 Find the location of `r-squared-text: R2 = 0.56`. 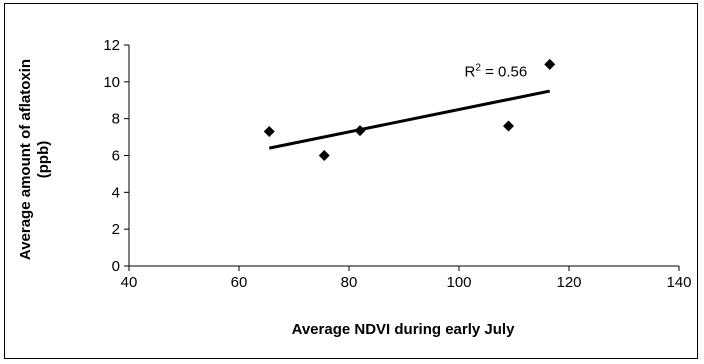

r-squared-text: R2 = 0.56 is located at coordinates (496, 71).